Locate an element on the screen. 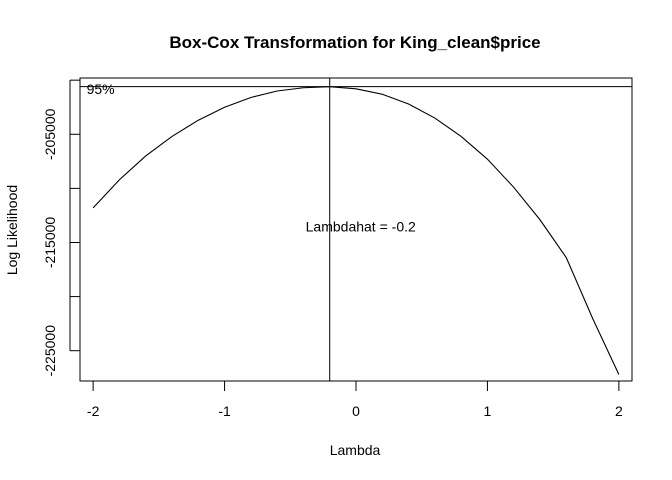 This screenshot has height=480, width=672. x-axis-label: Lambda is located at coordinates (355, 450).